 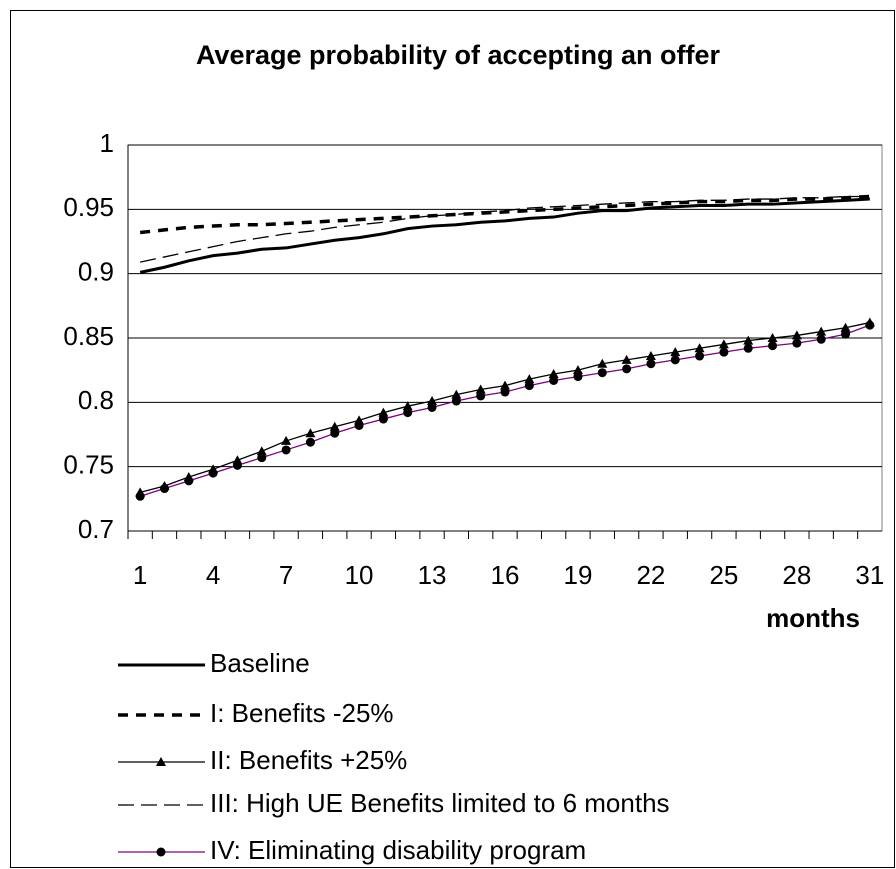 I want to click on y-tick-label: 0.9, so click(x=96, y=272).